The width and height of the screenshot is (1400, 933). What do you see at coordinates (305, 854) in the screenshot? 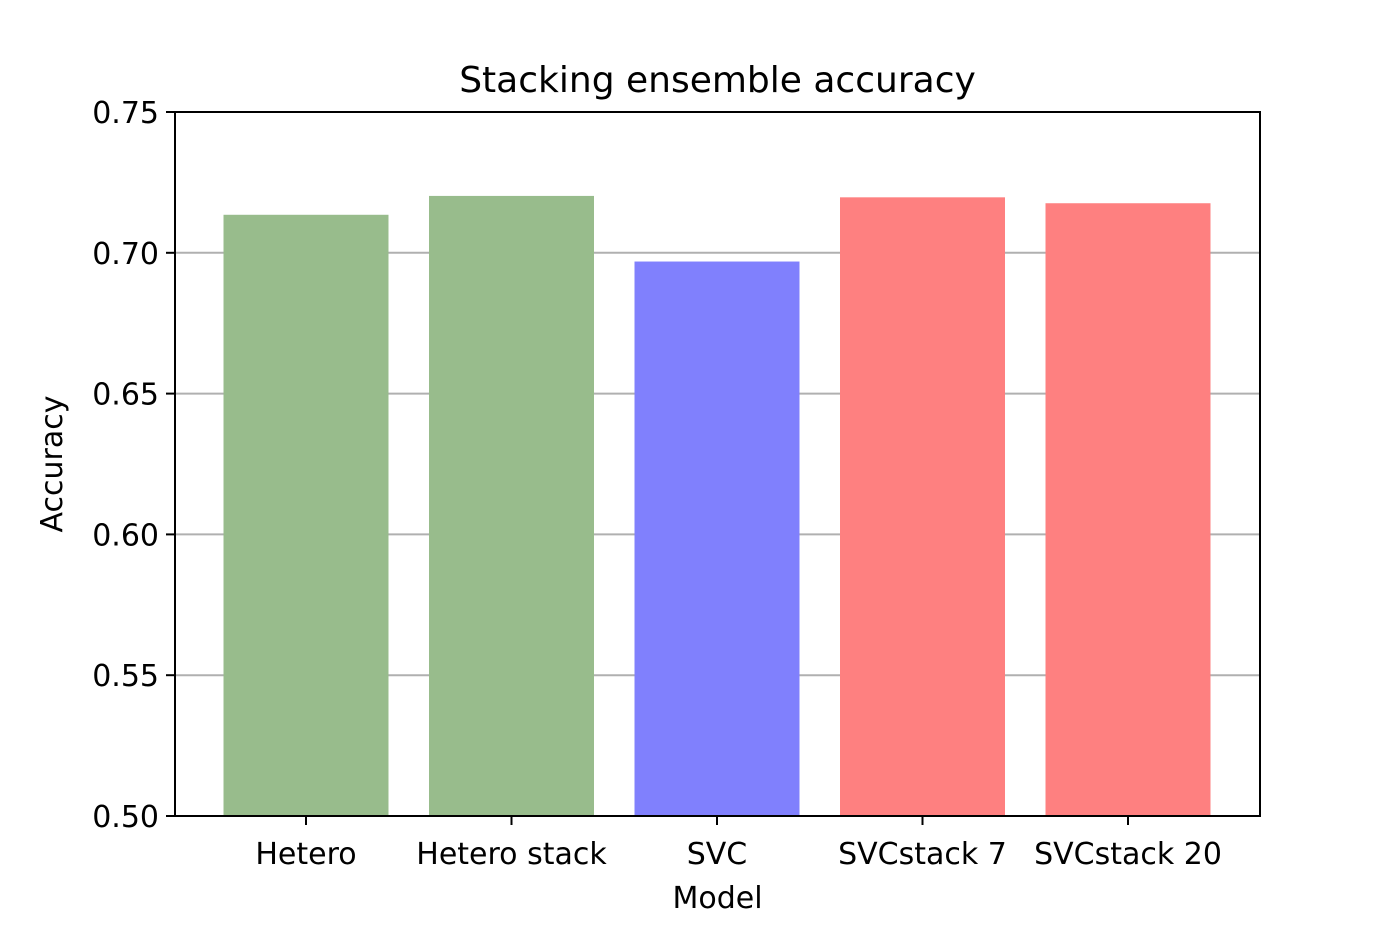
I see `x-tick-label: Hetero` at bounding box center [305, 854].